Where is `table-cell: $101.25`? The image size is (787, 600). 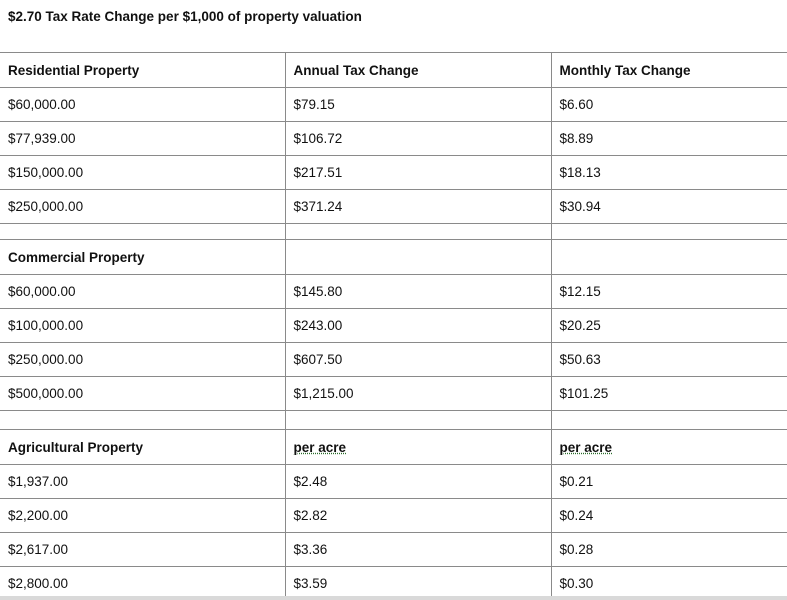 table-cell: $101.25 is located at coordinates (668, 393).